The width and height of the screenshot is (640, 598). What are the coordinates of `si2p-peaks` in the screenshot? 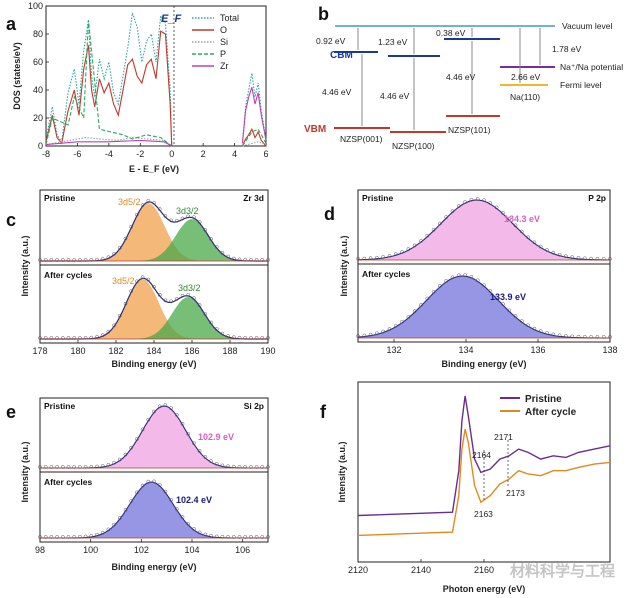 It's located at (154, 471).